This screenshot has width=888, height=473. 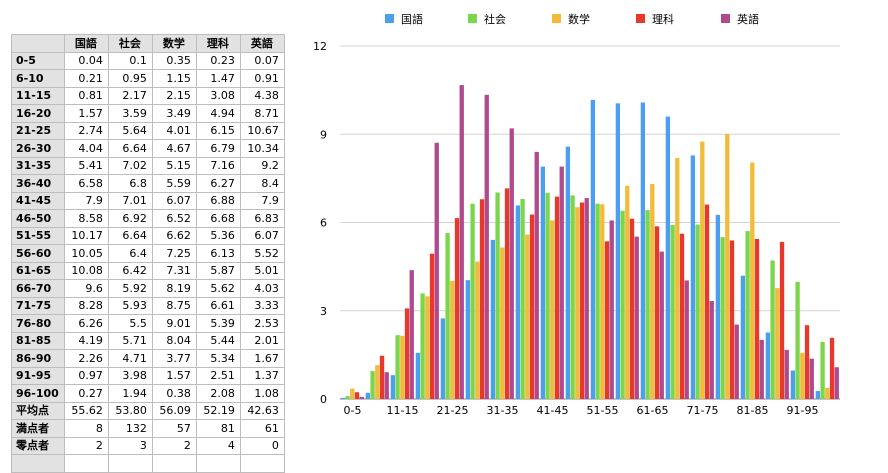 What do you see at coordinates (262, 428) in the screenshot?
I see `table-cell: 61` at bounding box center [262, 428].